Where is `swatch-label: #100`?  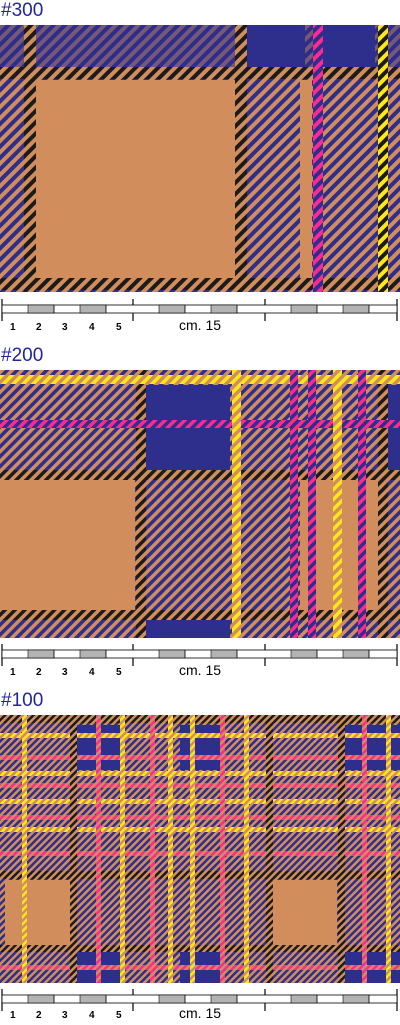
swatch-label: #100 is located at coordinates (22, 700).